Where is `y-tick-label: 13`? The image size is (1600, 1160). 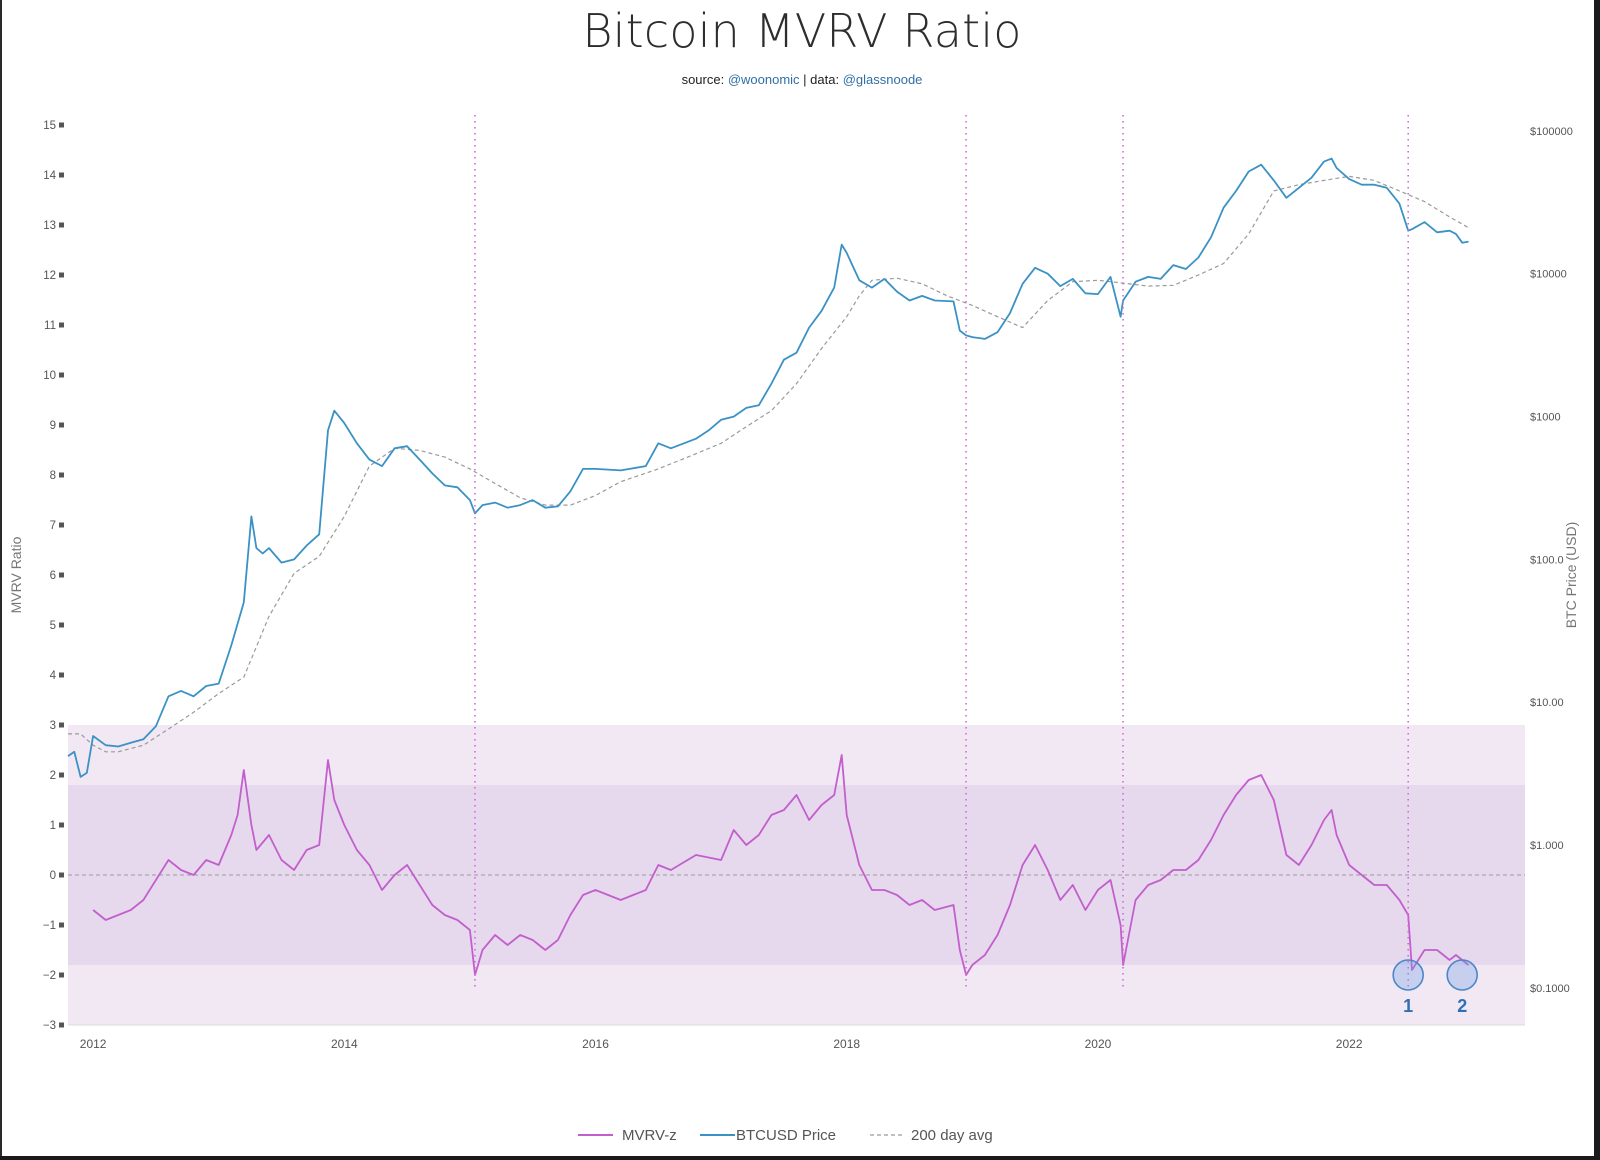 y-tick-label: 13 is located at coordinates (49, 226).